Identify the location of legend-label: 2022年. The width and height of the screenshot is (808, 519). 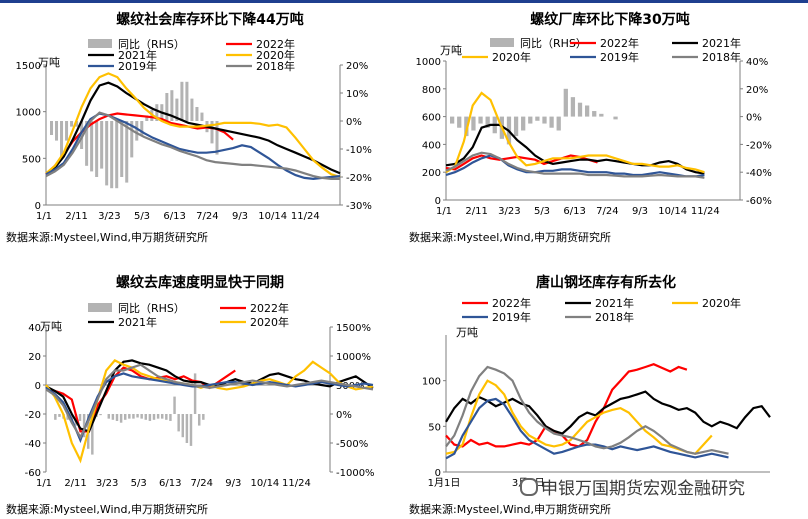
(269, 308).